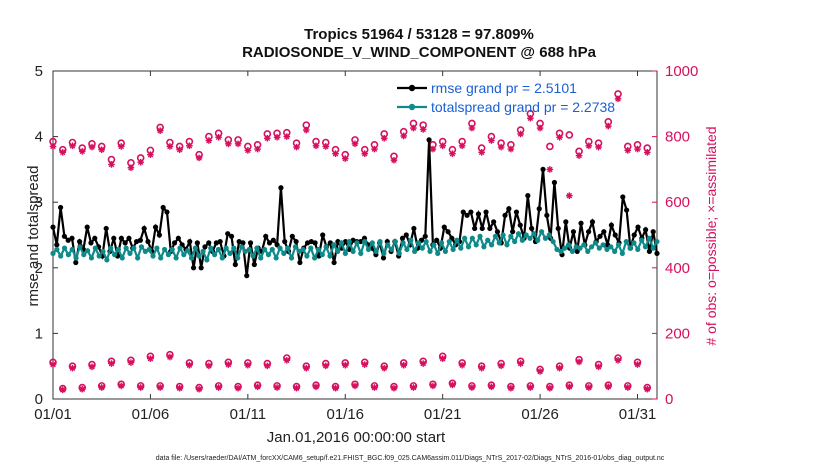 The image size is (830, 470). Describe the element at coordinates (248, 414) in the screenshot. I see `x-tick-label: 01/11` at that location.